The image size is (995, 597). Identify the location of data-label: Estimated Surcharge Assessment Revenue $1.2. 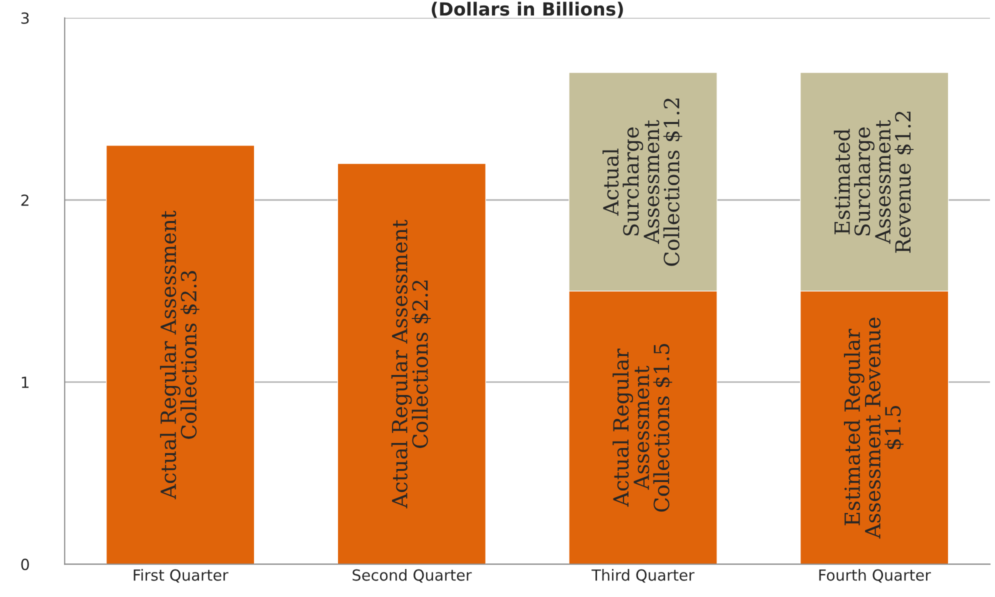
(874, 182).